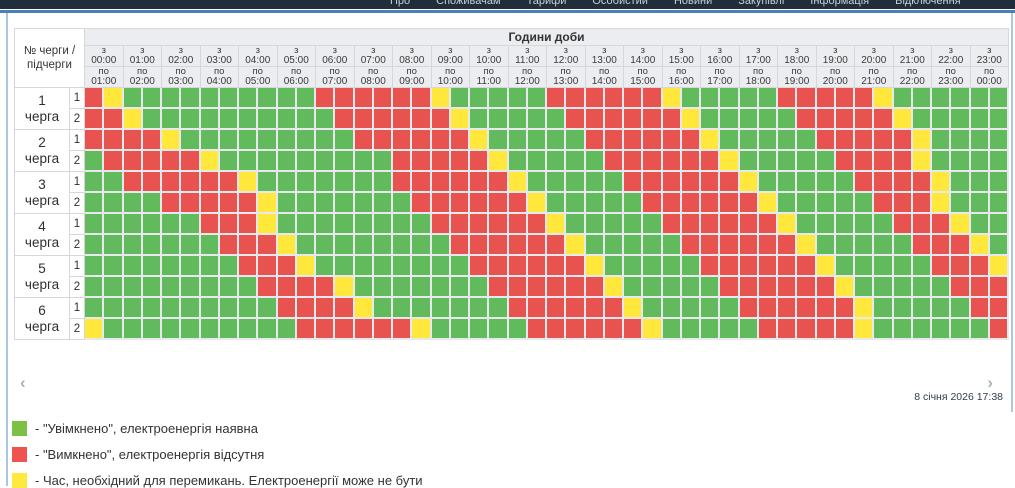  Describe the element at coordinates (951, 77) in the screenshot. I see `hour-column-to-header: по 23:00` at that location.